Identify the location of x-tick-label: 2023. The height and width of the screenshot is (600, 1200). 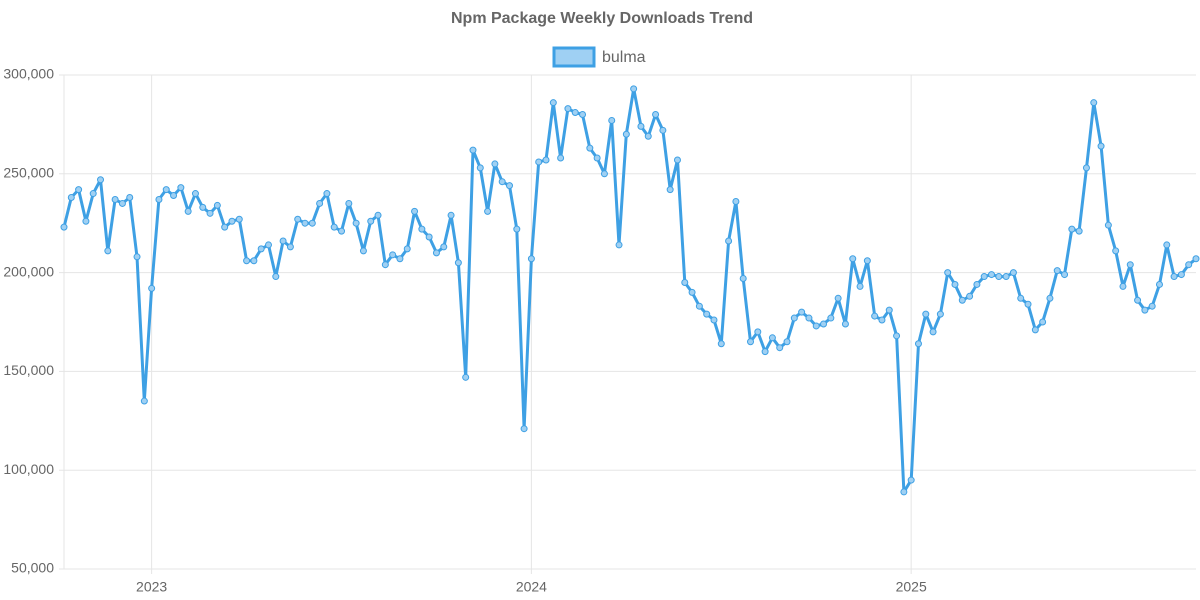
(151, 587).